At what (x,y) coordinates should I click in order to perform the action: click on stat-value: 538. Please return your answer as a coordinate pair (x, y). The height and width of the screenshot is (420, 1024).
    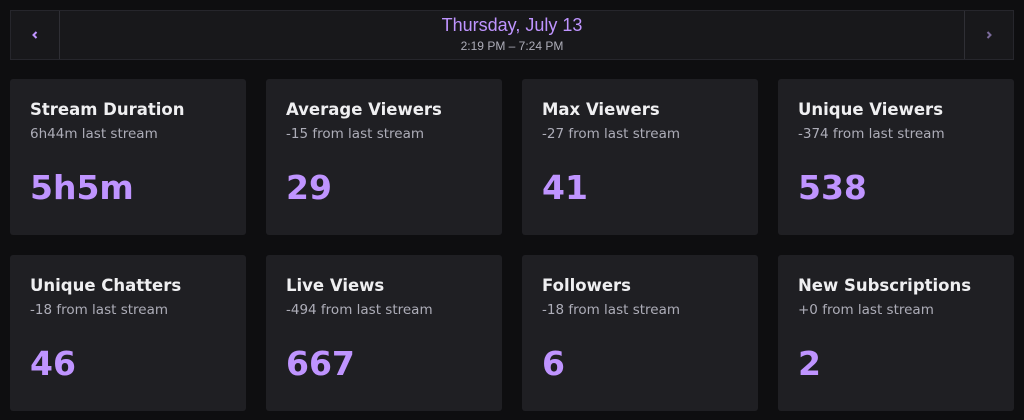
    Looking at the image, I should click on (832, 187).